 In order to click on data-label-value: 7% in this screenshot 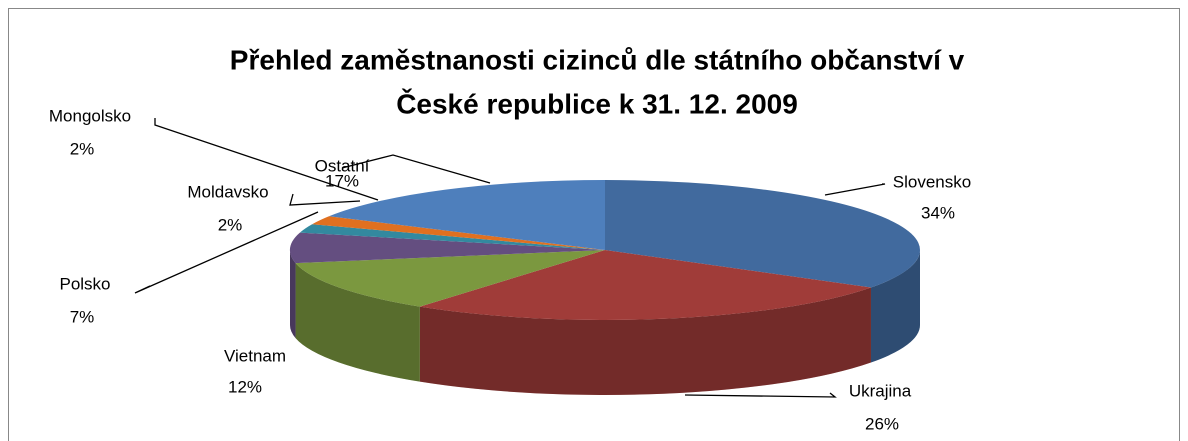, I will do `click(82, 316)`.